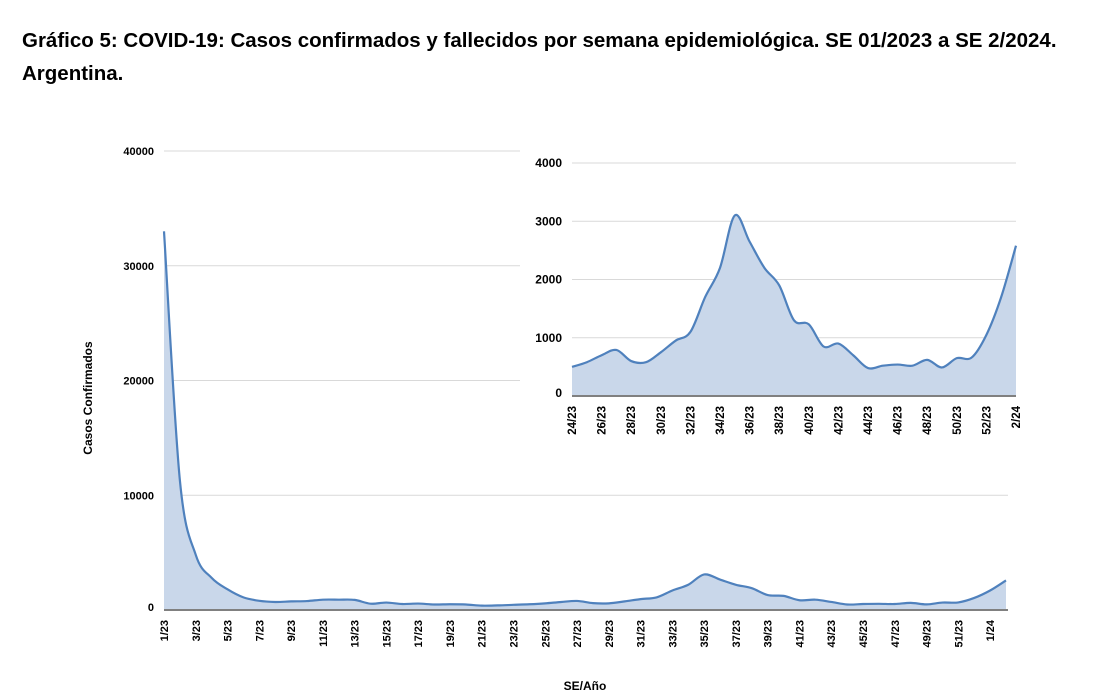 The height and width of the screenshot is (692, 1101). I want to click on main-x-tick-label: 23/23, so click(515, 634).